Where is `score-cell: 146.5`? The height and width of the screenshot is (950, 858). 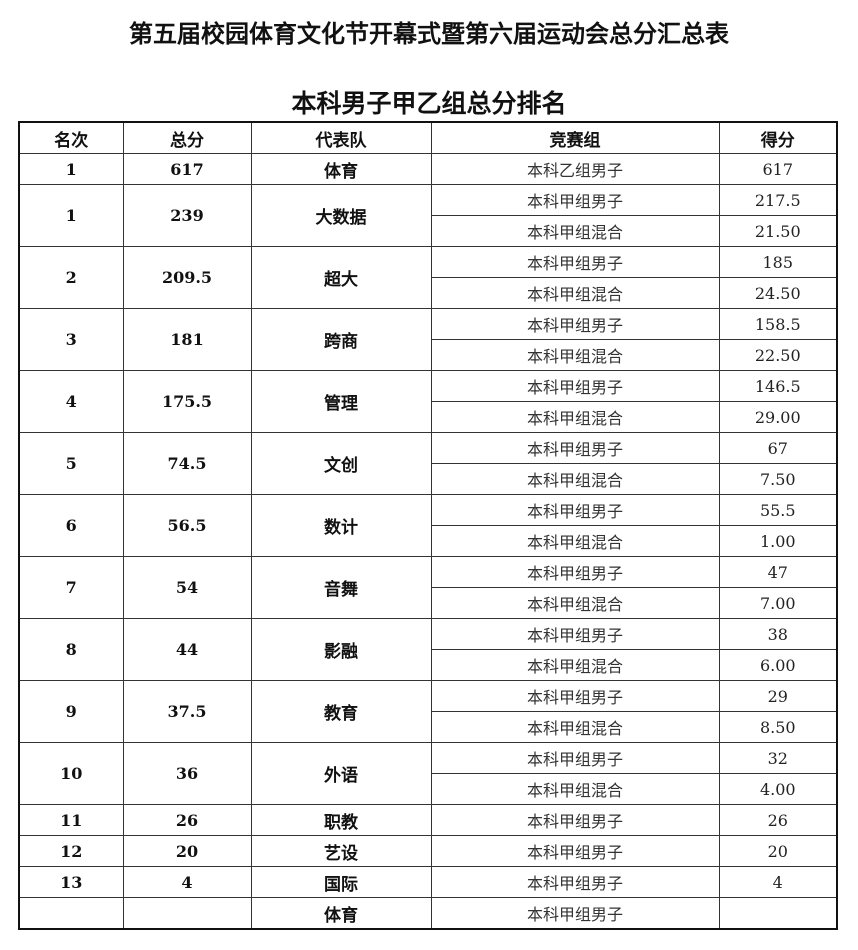
score-cell: 146.5 is located at coordinates (778, 386).